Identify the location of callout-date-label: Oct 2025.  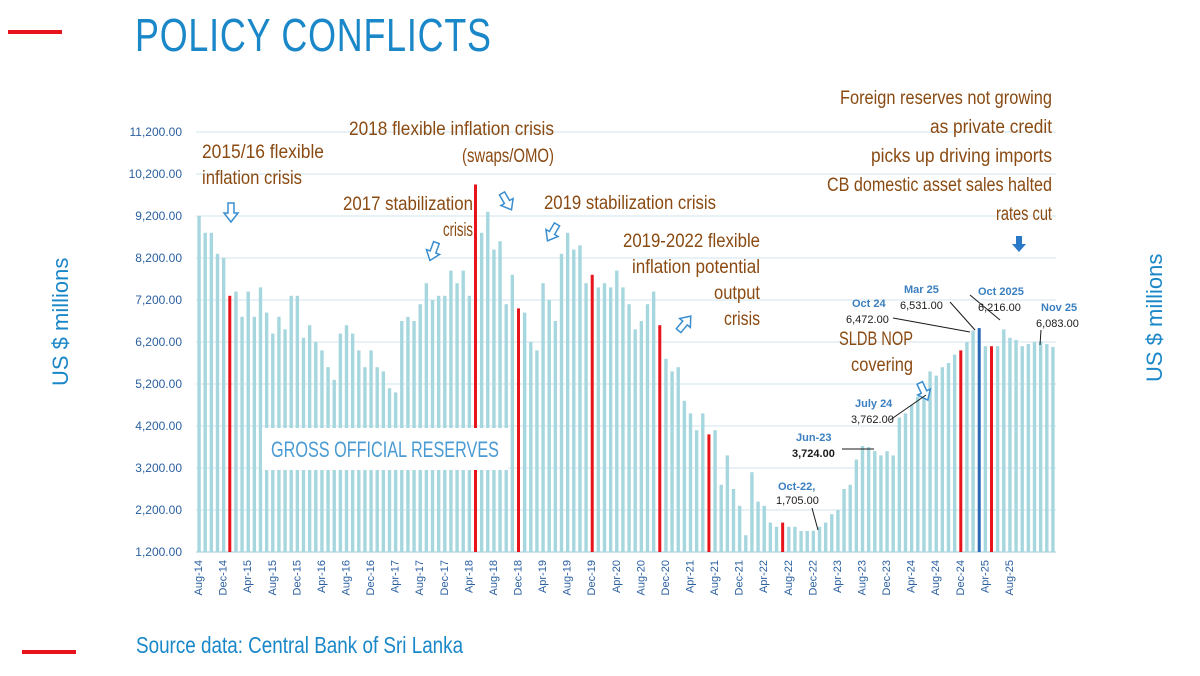
(1001, 292).